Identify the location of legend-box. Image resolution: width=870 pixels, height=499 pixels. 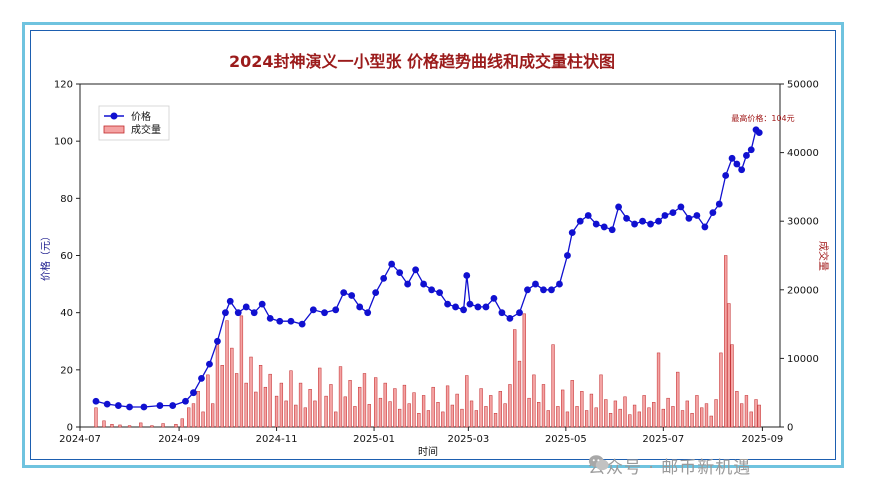
(134, 123).